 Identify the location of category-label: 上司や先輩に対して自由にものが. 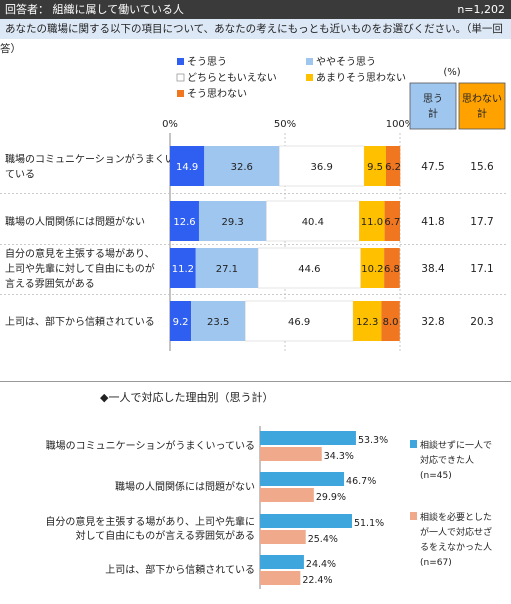
(80, 268).